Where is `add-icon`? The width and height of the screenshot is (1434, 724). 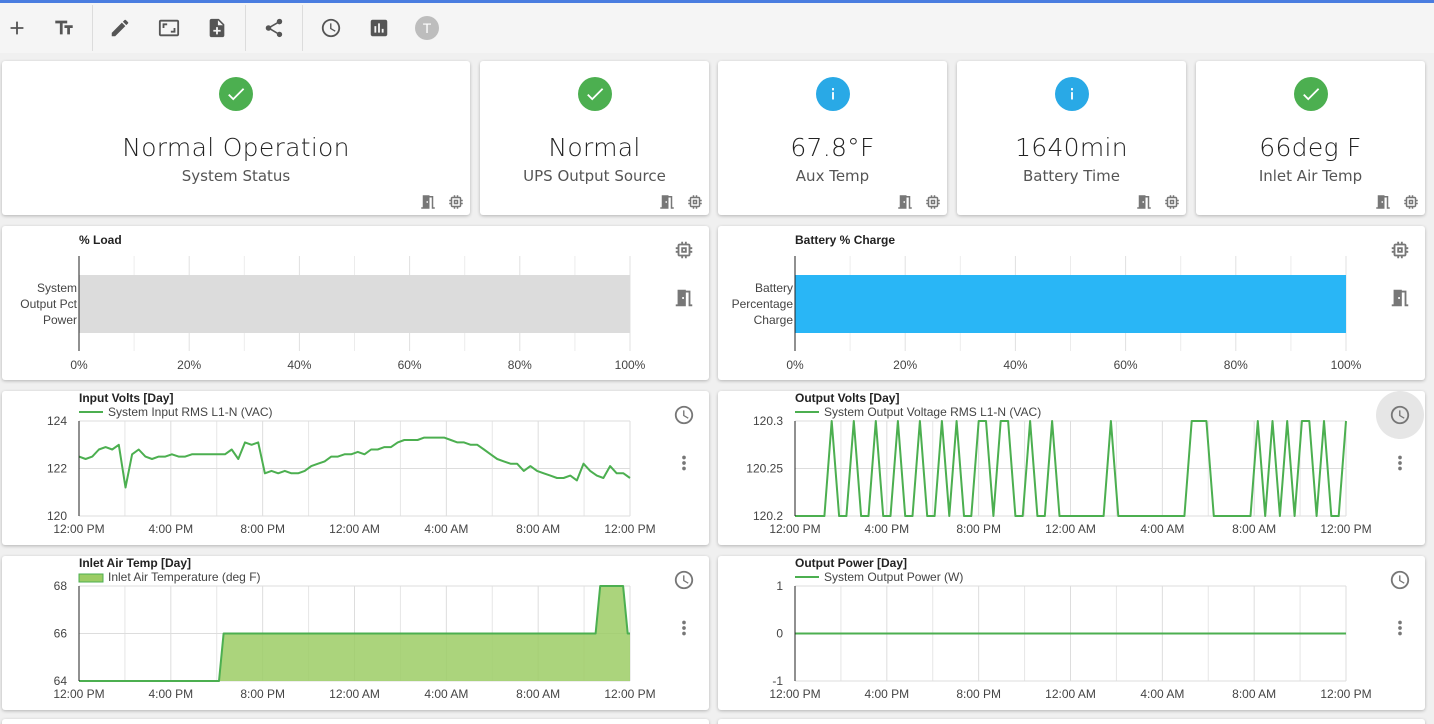
add-icon is located at coordinates (20, 28).